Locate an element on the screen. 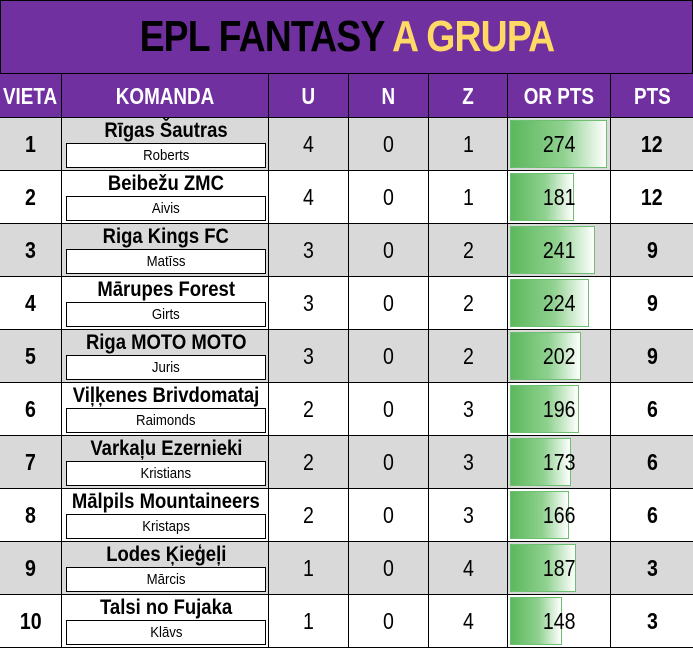 Image resolution: width=693 pixels, height=648 pixels. title-main: EPL FANTASY is located at coordinates (261, 36).